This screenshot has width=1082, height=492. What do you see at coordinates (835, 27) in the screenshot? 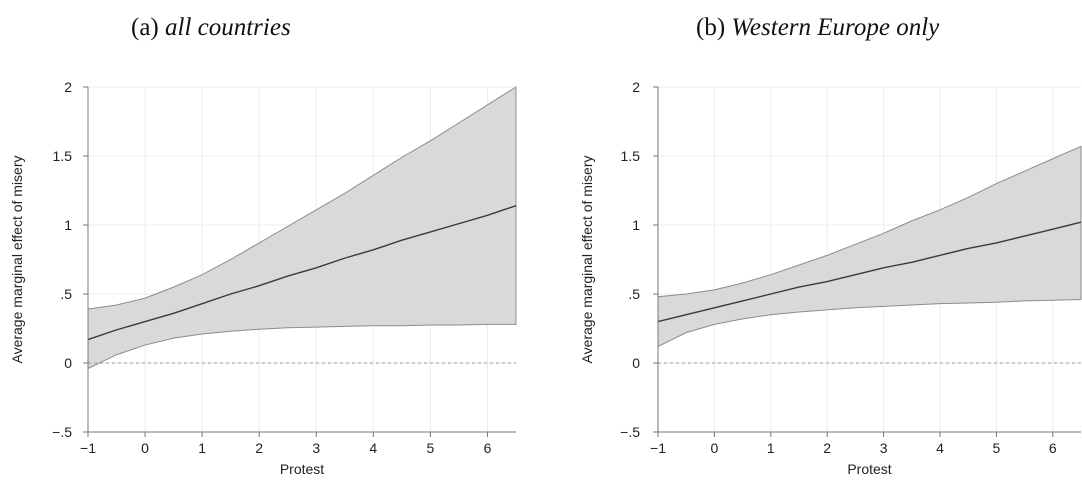
I see `panel-b-title-italic: Western Europe only` at bounding box center [835, 27].